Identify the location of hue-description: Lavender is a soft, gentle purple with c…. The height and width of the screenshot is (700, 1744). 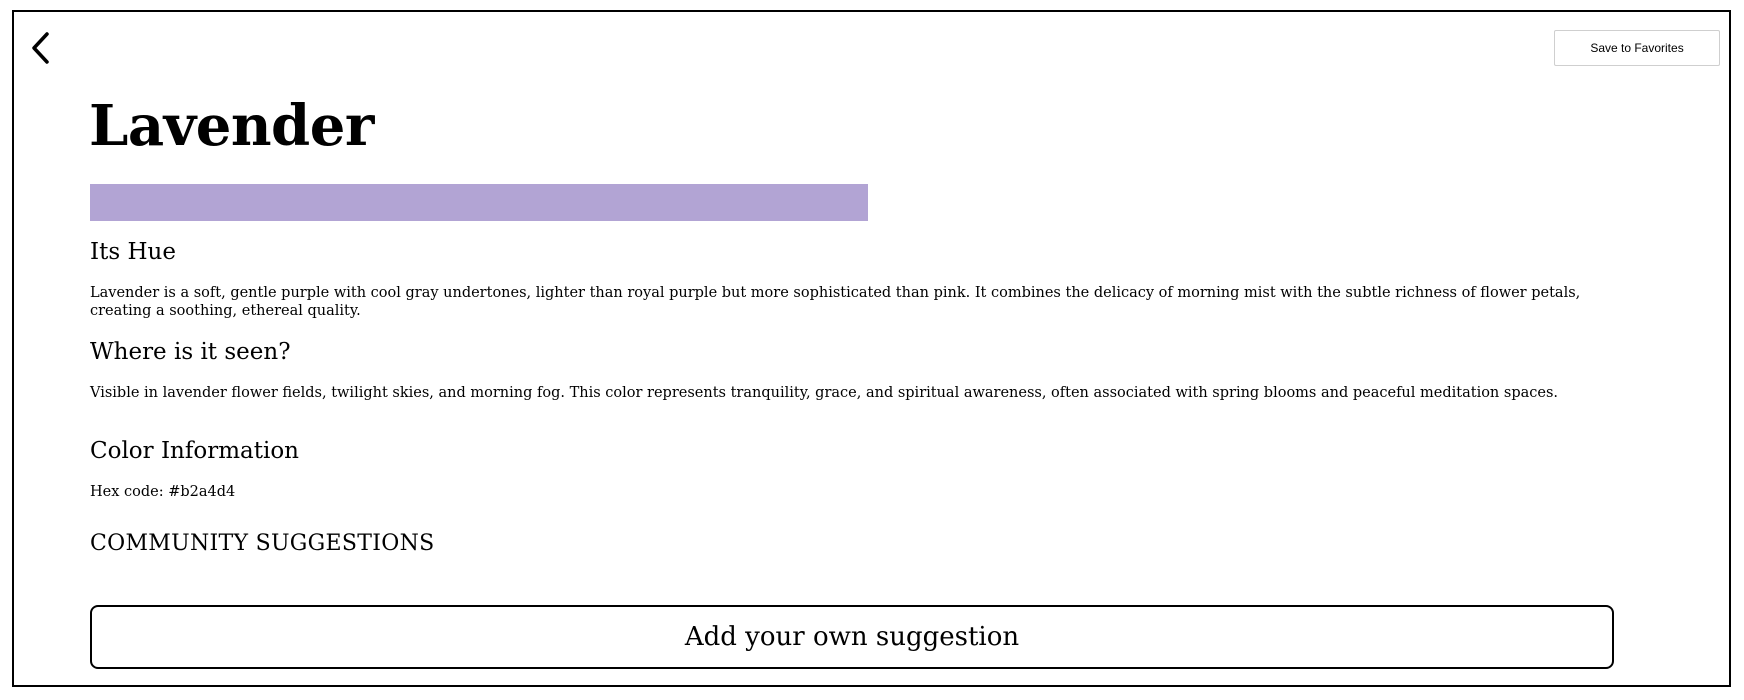
(835, 302).